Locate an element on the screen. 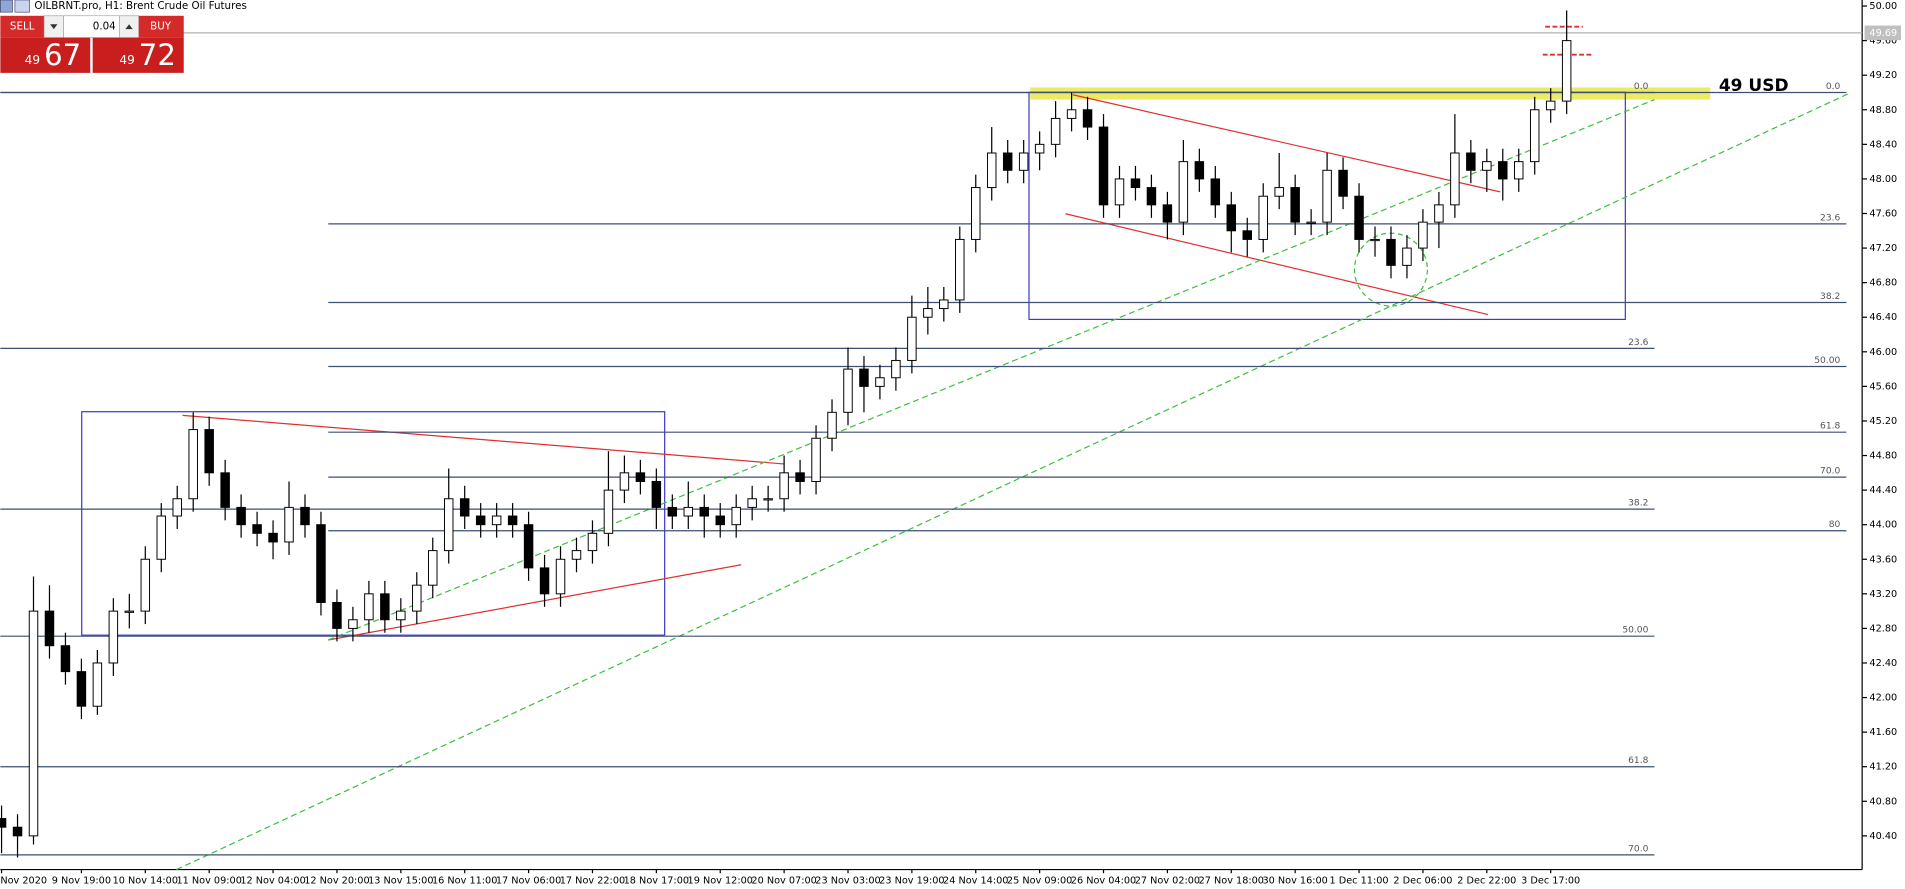 Image resolution: width=1905 pixels, height=889 pixels. buy-price-box is located at coordinates (138, 55).